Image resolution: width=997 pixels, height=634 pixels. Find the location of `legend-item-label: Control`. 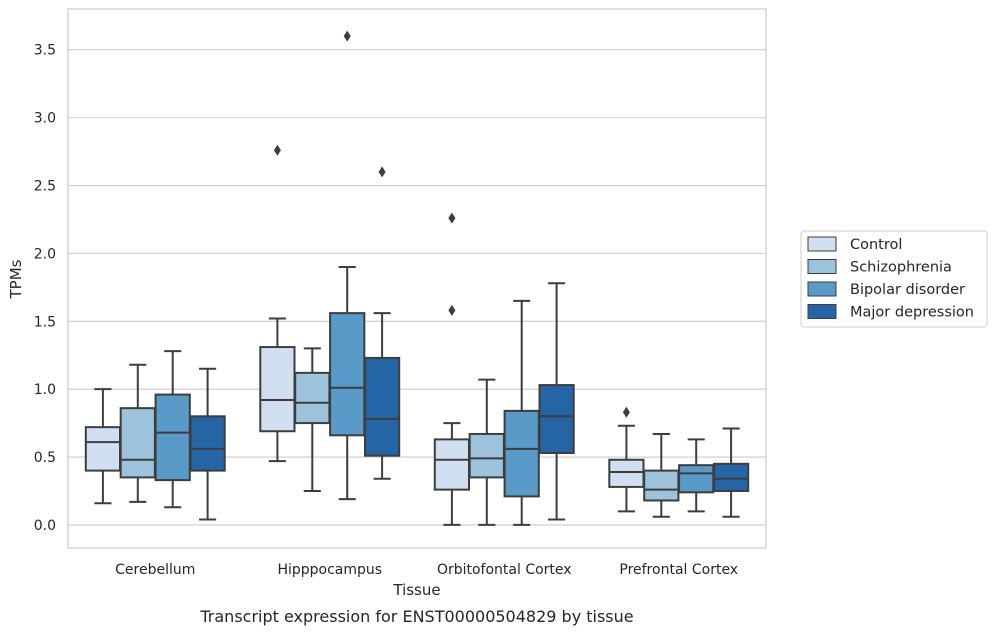

legend-item-label: Control is located at coordinates (876, 245).